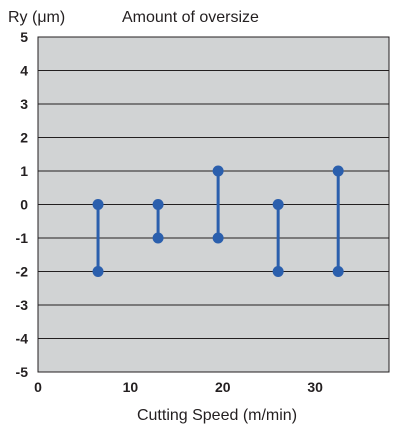 This screenshot has width=395, height=430. I want to click on x-axis-title: Cutting Speed (m/min), so click(217, 415).